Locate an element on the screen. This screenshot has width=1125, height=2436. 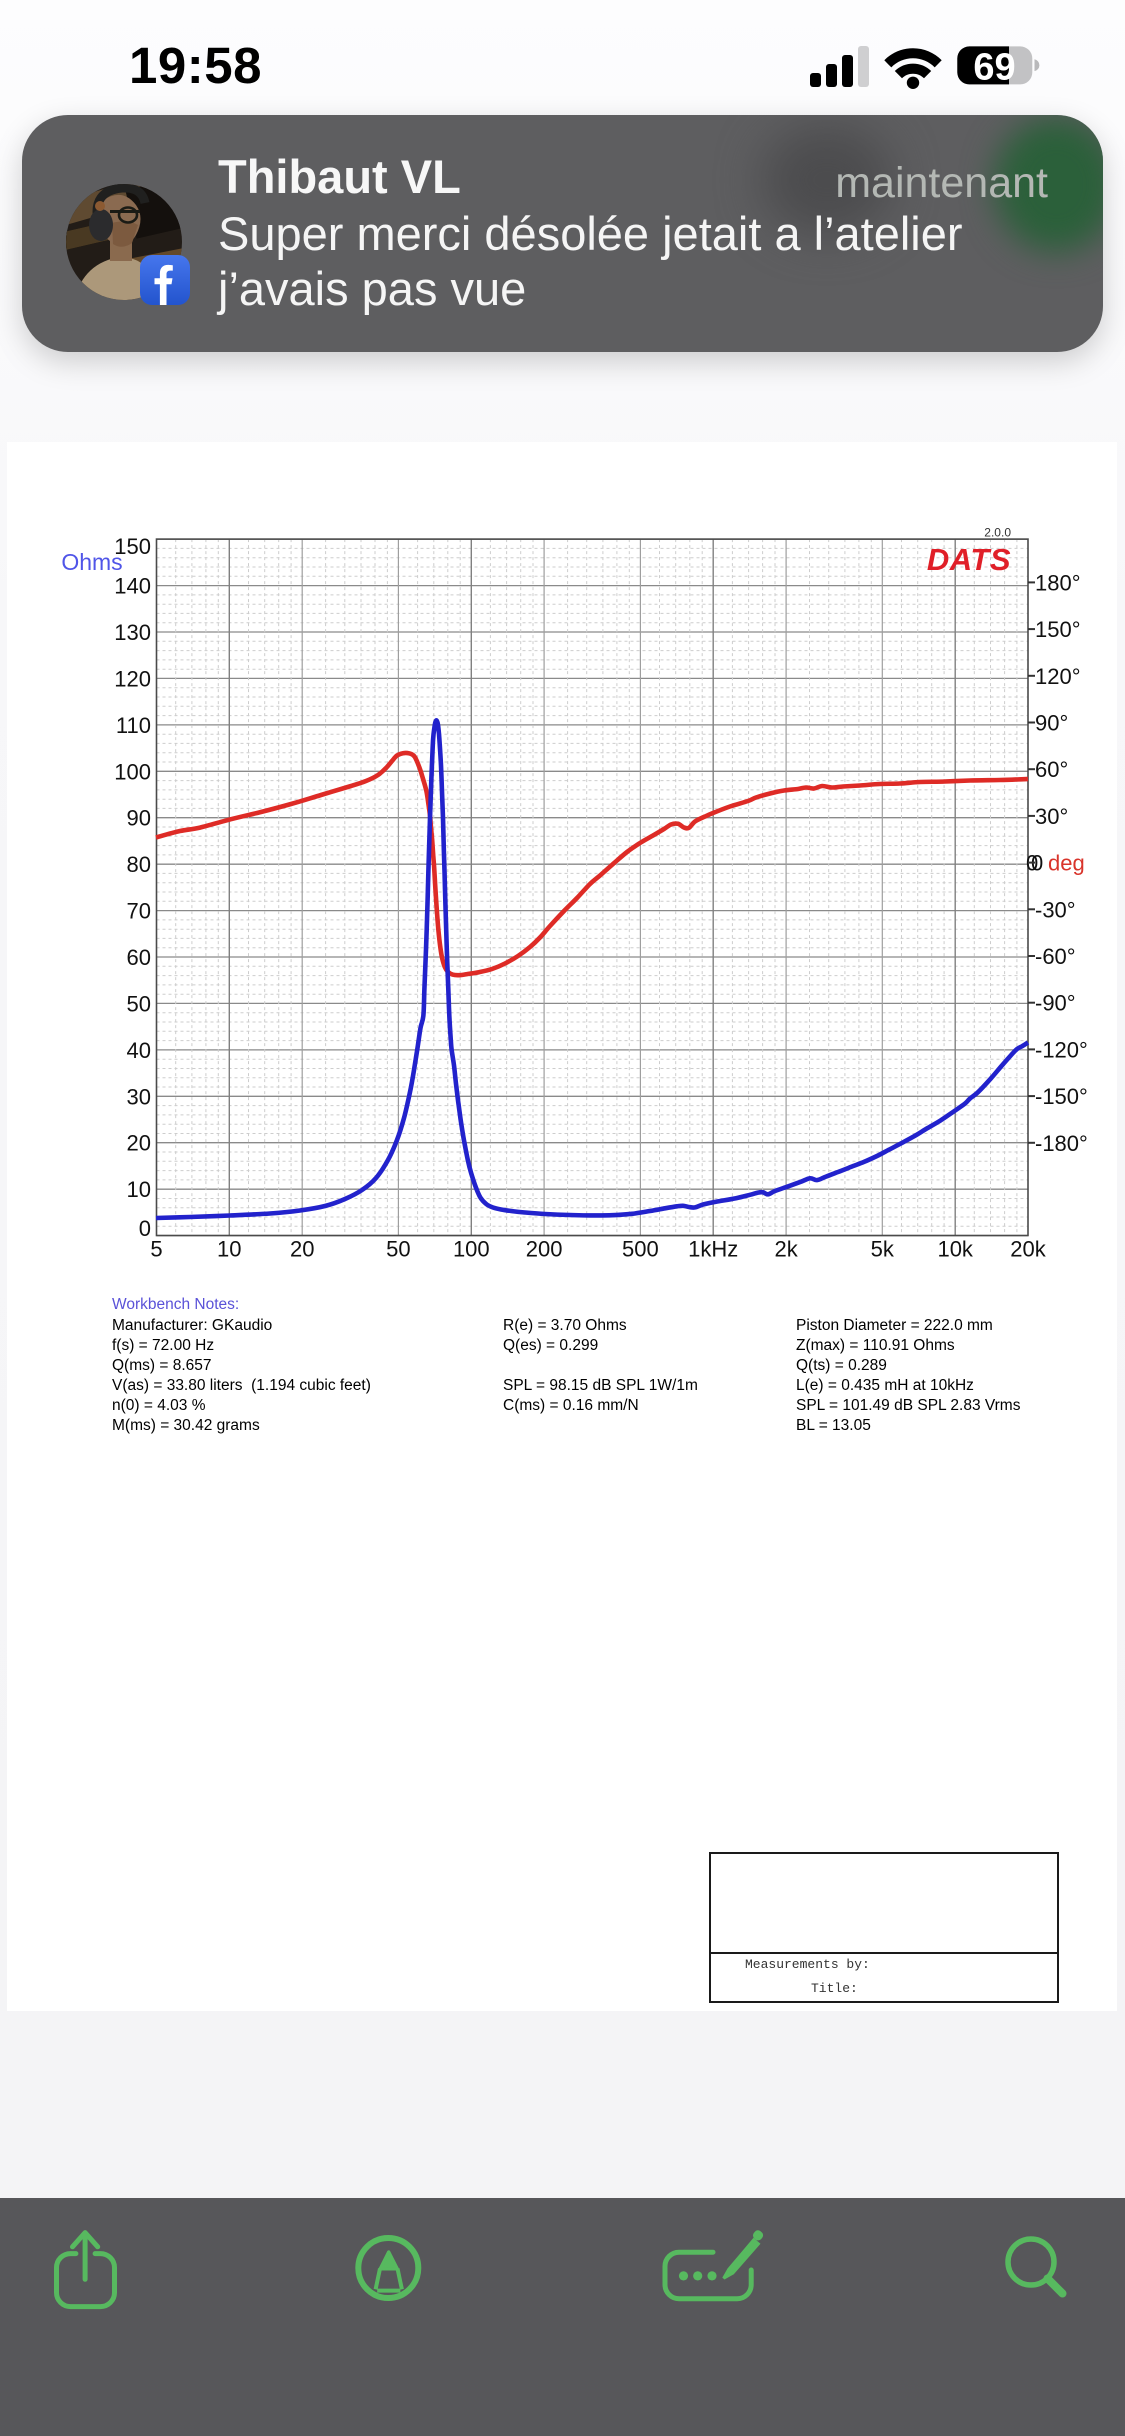
svg-text: deg is located at coordinates (1066, 863).